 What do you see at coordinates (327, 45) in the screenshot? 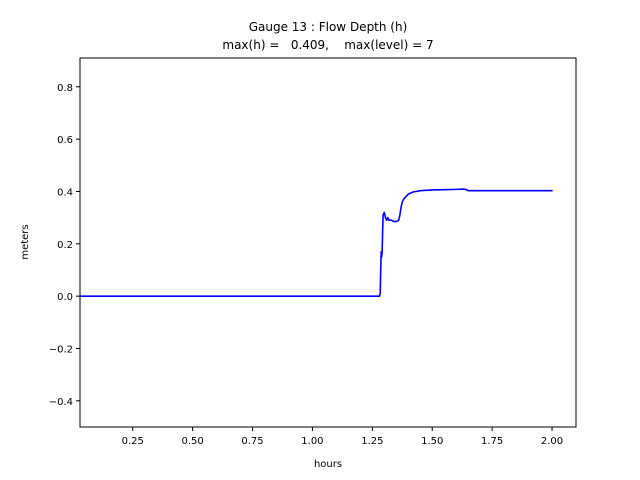
I see `chart-subtitle: max(h) = 0.409, max(level) = 7` at bounding box center [327, 45].